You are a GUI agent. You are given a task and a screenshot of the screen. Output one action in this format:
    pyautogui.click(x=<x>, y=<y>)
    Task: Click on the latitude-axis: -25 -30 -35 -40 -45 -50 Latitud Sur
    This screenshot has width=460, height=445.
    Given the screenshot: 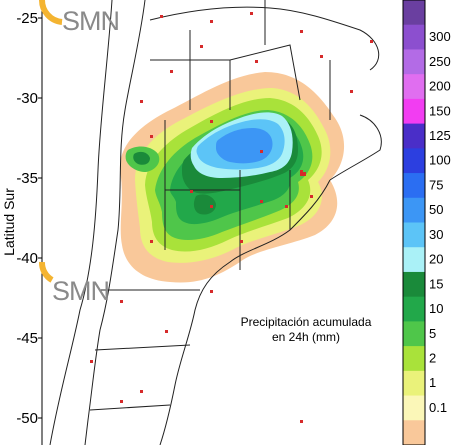 What is the action you would take?
    pyautogui.click(x=22, y=222)
    